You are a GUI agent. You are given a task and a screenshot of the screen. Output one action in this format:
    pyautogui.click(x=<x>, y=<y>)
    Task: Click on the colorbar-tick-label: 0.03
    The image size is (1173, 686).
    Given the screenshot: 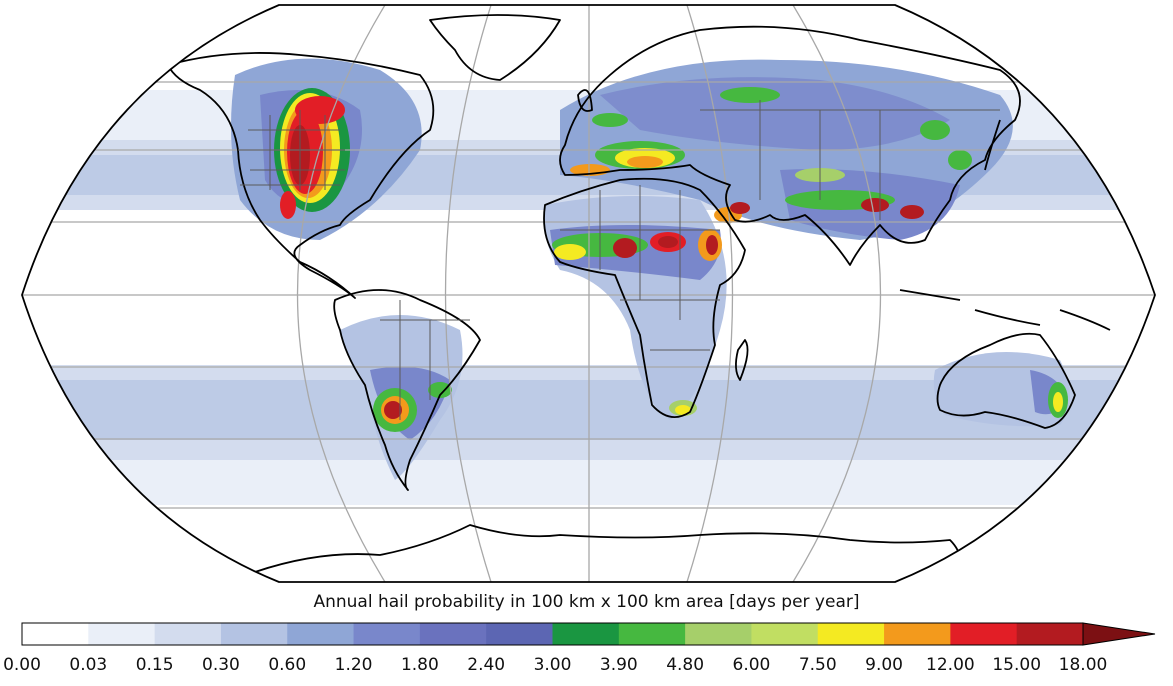 What is the action you would take?
    pyautogui.click(x=88, y=665)
    